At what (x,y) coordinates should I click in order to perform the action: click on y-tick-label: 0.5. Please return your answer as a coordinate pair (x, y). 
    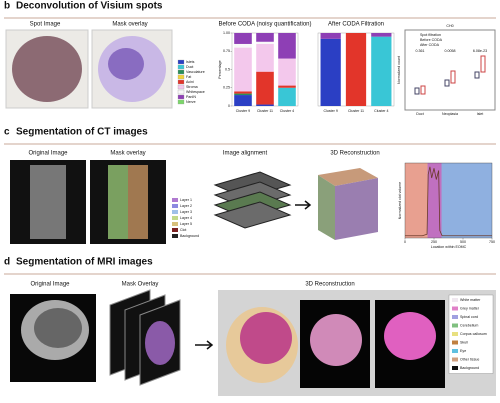
    Looking at the image, I should click on (227, 69).